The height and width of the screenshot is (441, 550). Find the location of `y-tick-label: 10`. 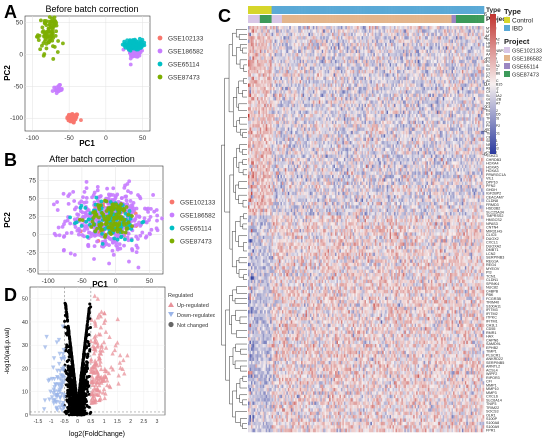

y-tick-label: 10 is located at coordinates (25, 393).